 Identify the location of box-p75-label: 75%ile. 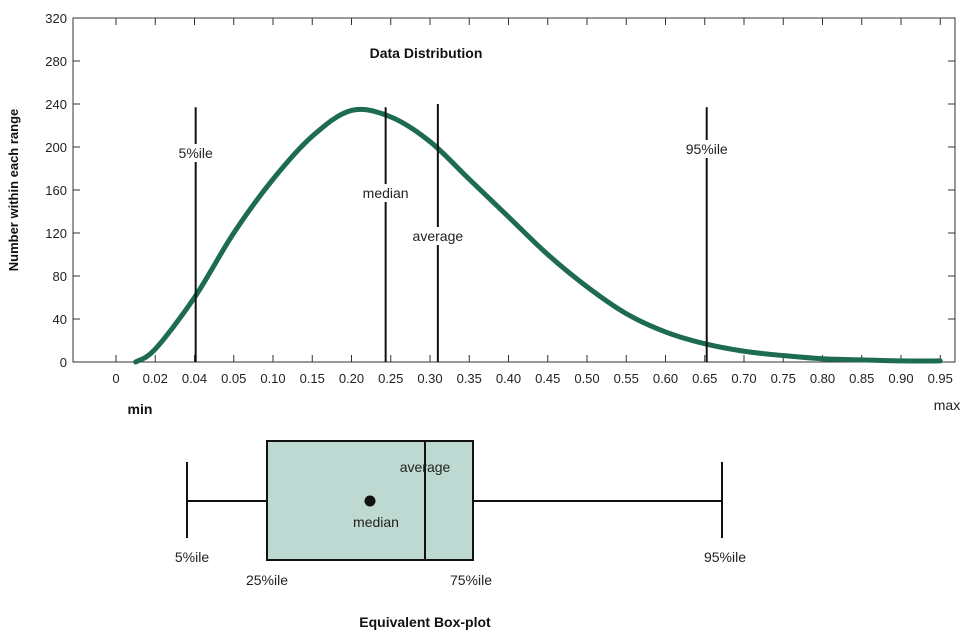
(471, 580).